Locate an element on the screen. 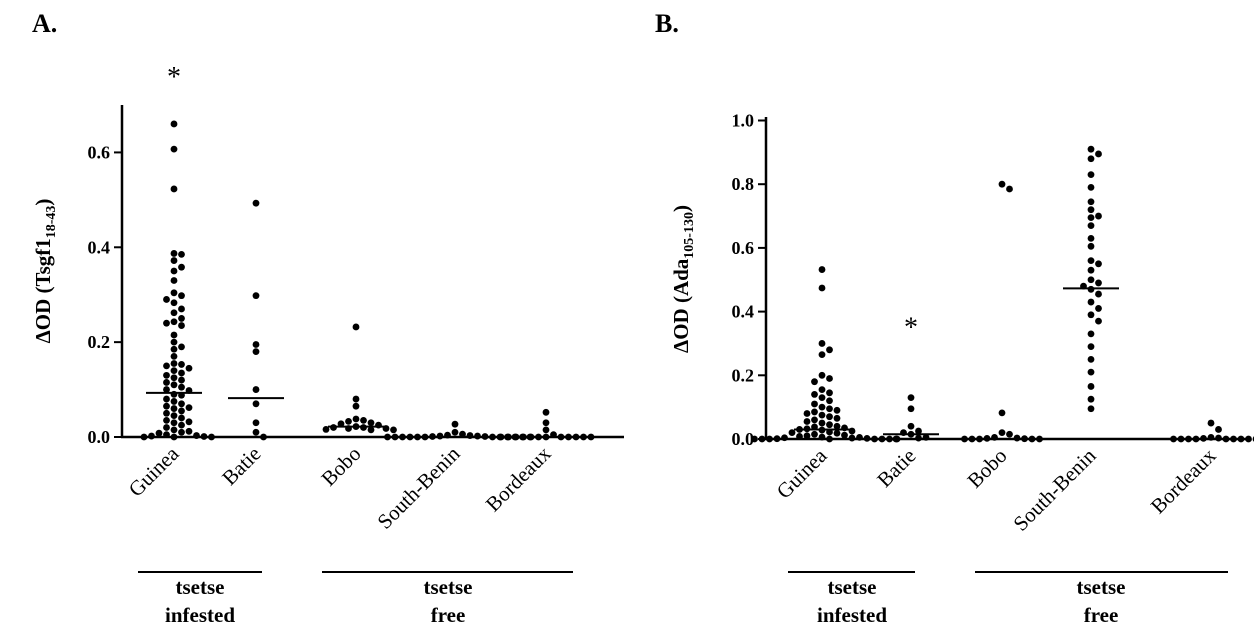  category-label: South-Benin is located at coordinates (1054, 489).